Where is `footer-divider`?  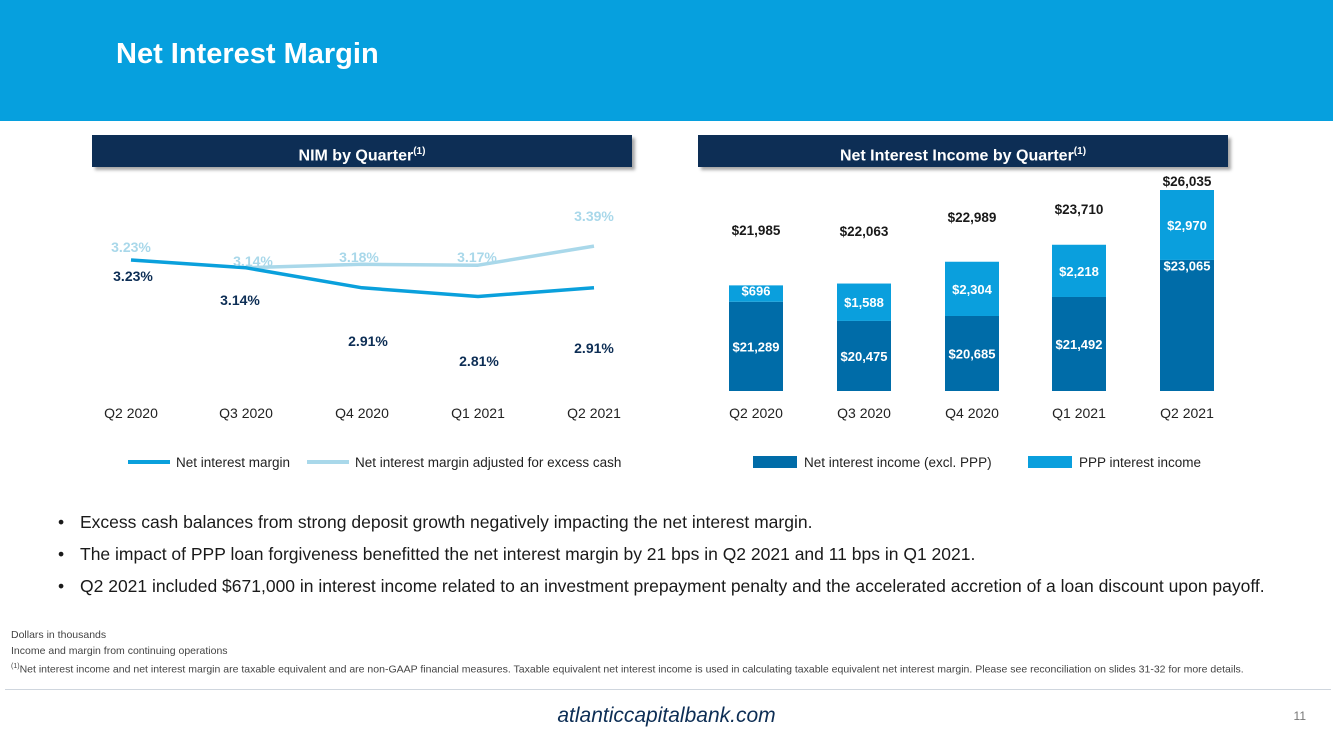
footer-divider is located at coordinates (668, 689).